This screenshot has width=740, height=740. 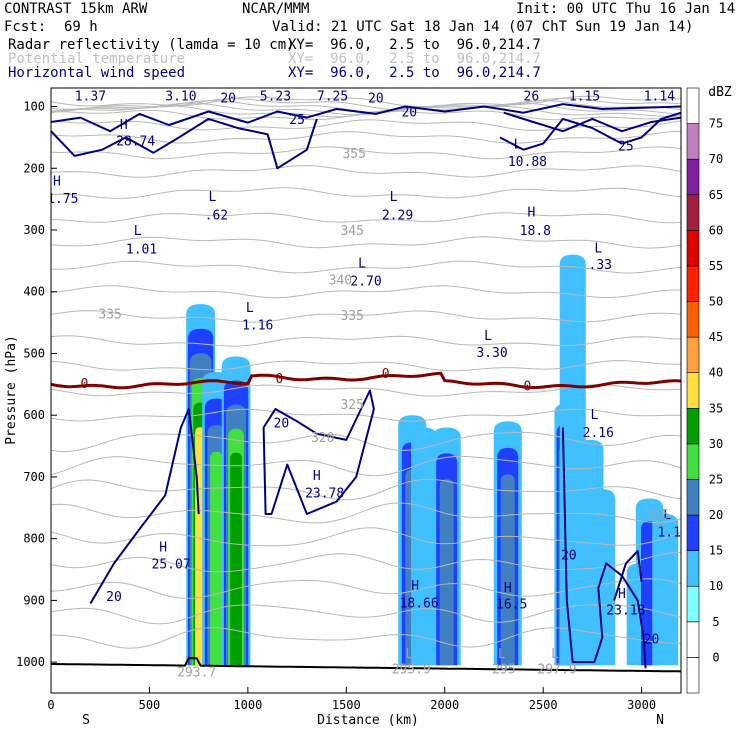 What do you see at coordinates (247, 705) in the screenshot?
I see `x-tick-label: 1000` at bounding box center [247, 705].